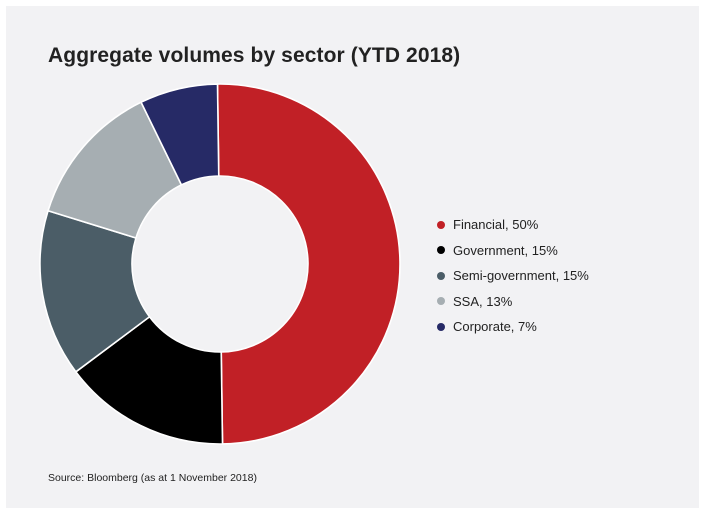  I want to click on legend-item-financial: Financial, 50%, so click(513, 225).